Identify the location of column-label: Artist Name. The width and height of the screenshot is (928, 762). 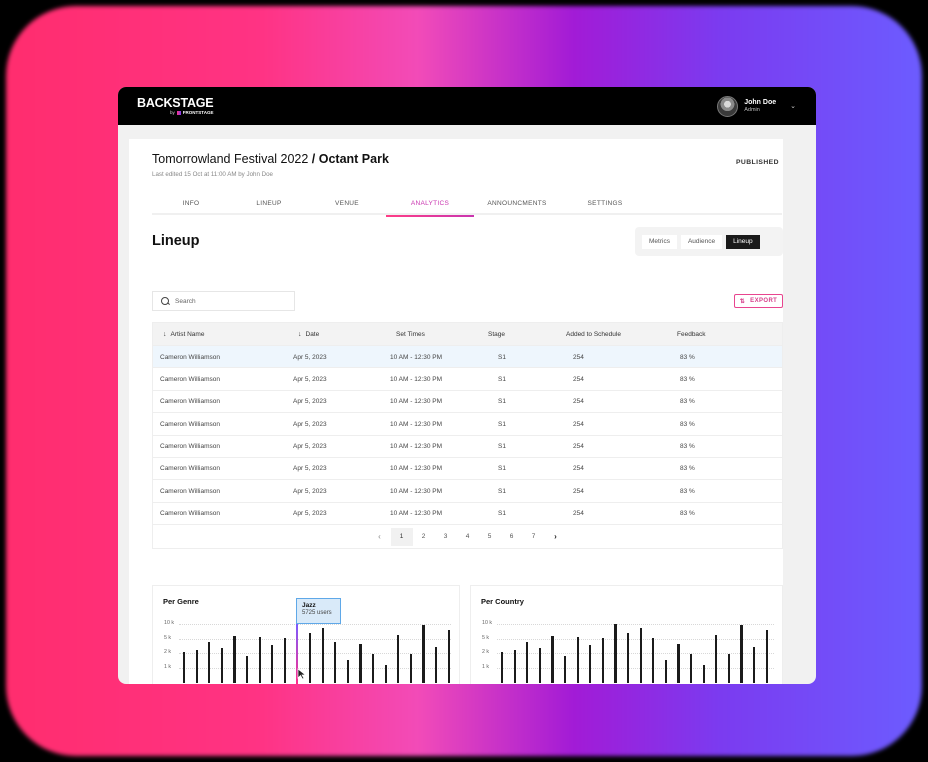
(187, 334).